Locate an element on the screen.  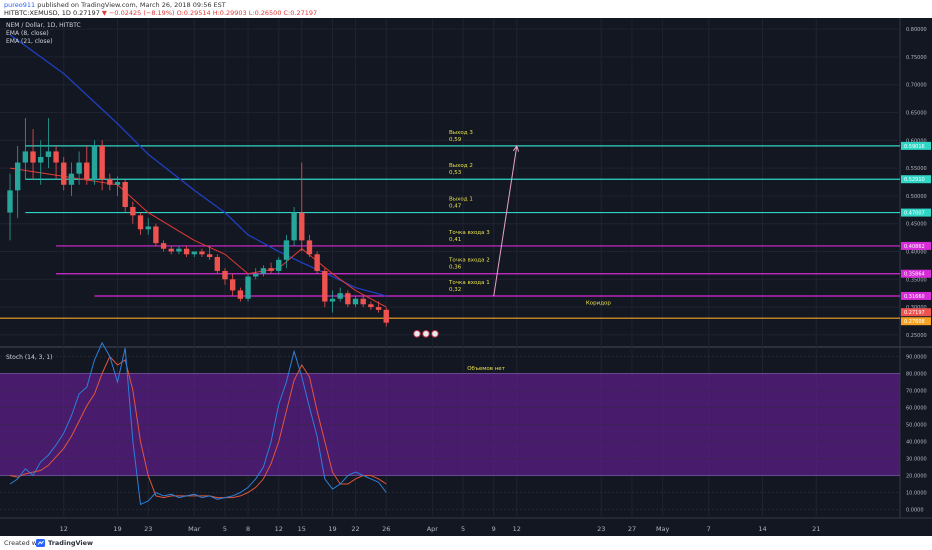
price-tick-label: 0.40000 is located at coordinates (916, 252).